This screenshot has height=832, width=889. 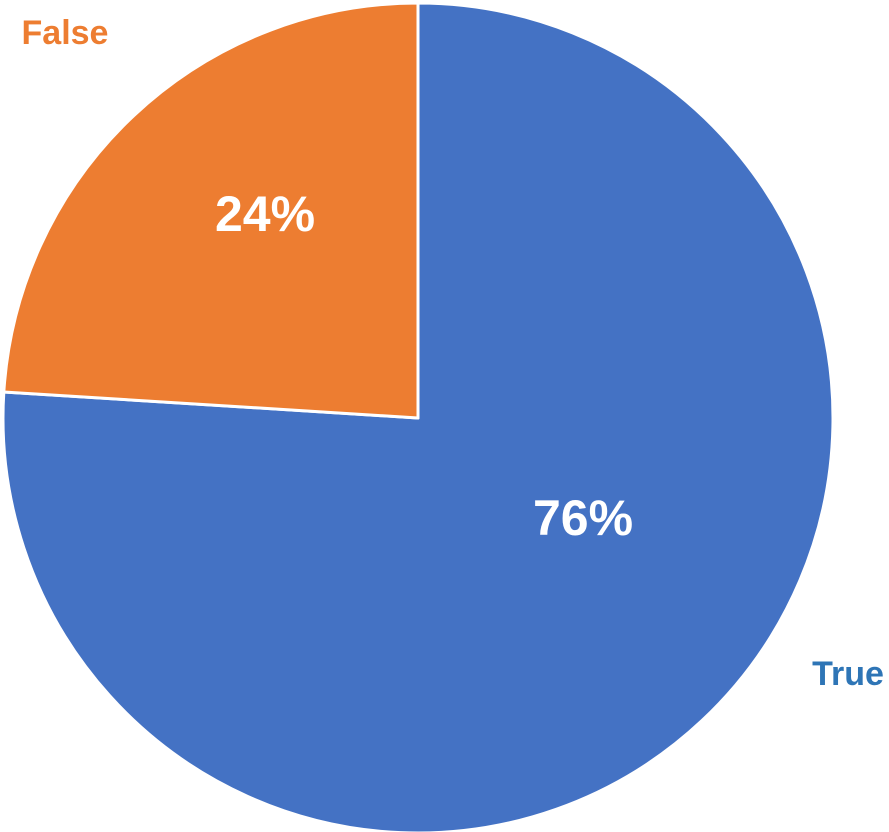 I want to click on category-label: False, so click(x=65, y=33).